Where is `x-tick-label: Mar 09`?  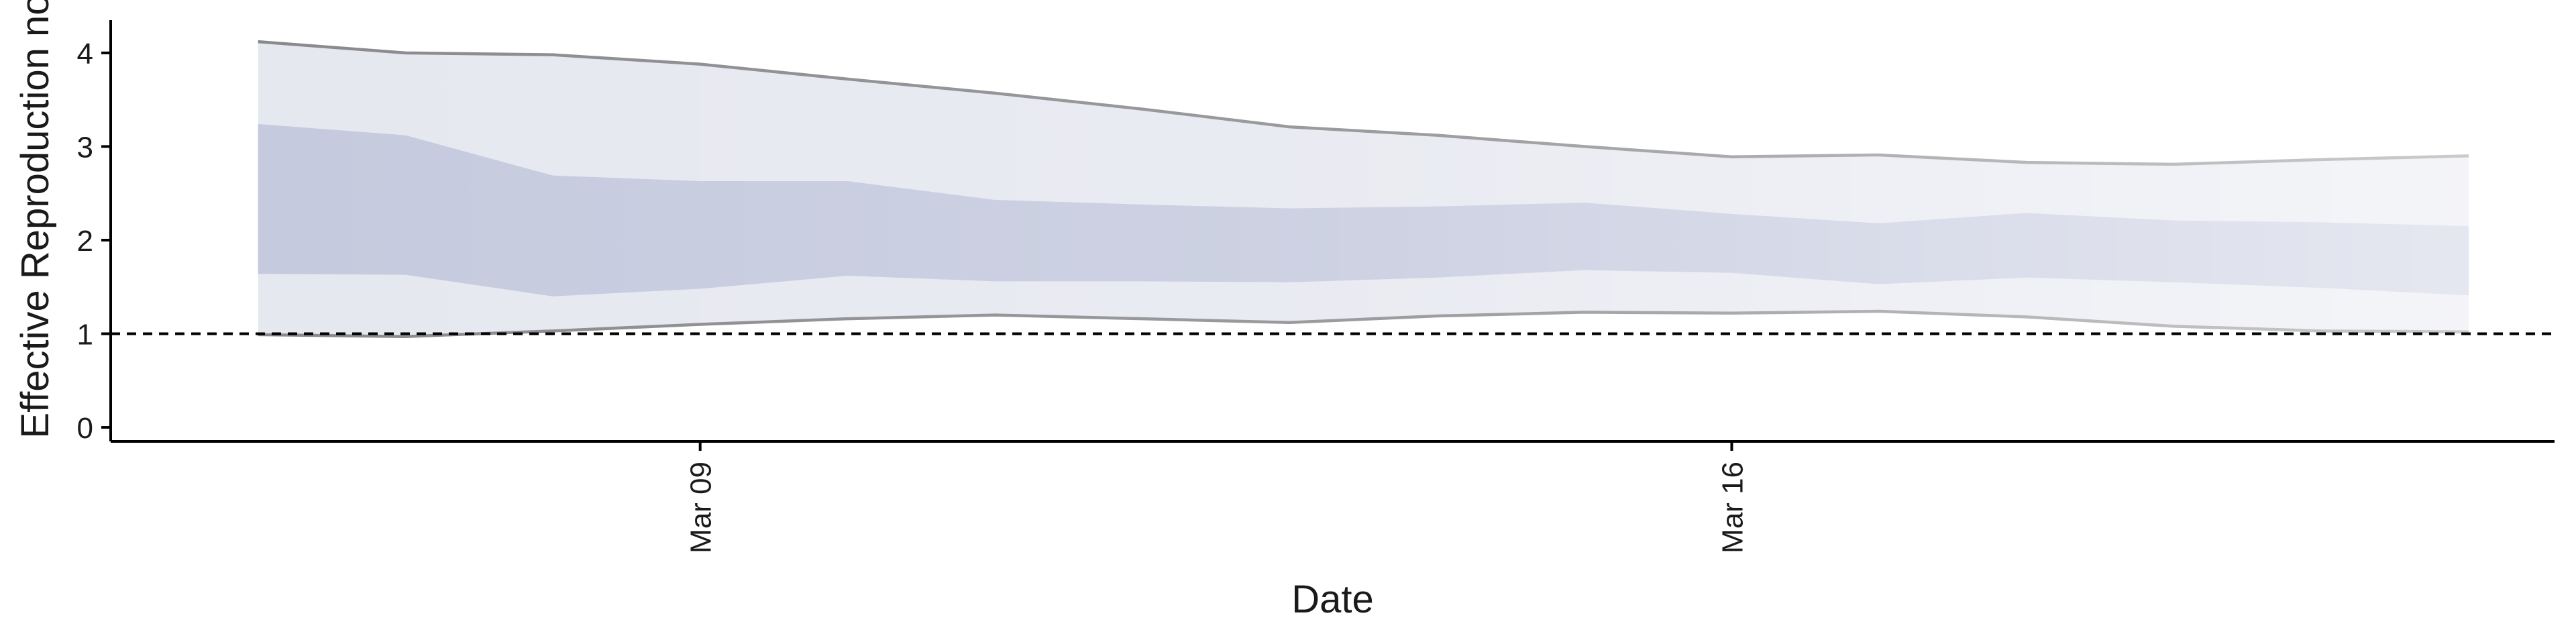
x-tick-label: Mar 09 is located at coordinates (701, 507).